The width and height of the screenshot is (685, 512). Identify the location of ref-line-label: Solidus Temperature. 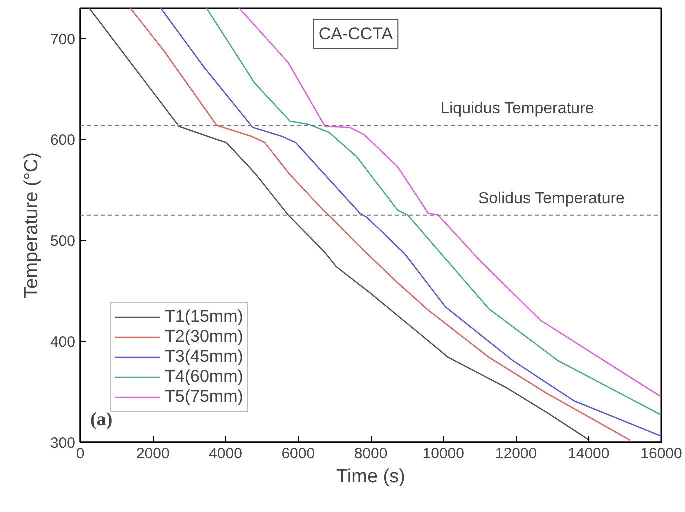
(552, 199).